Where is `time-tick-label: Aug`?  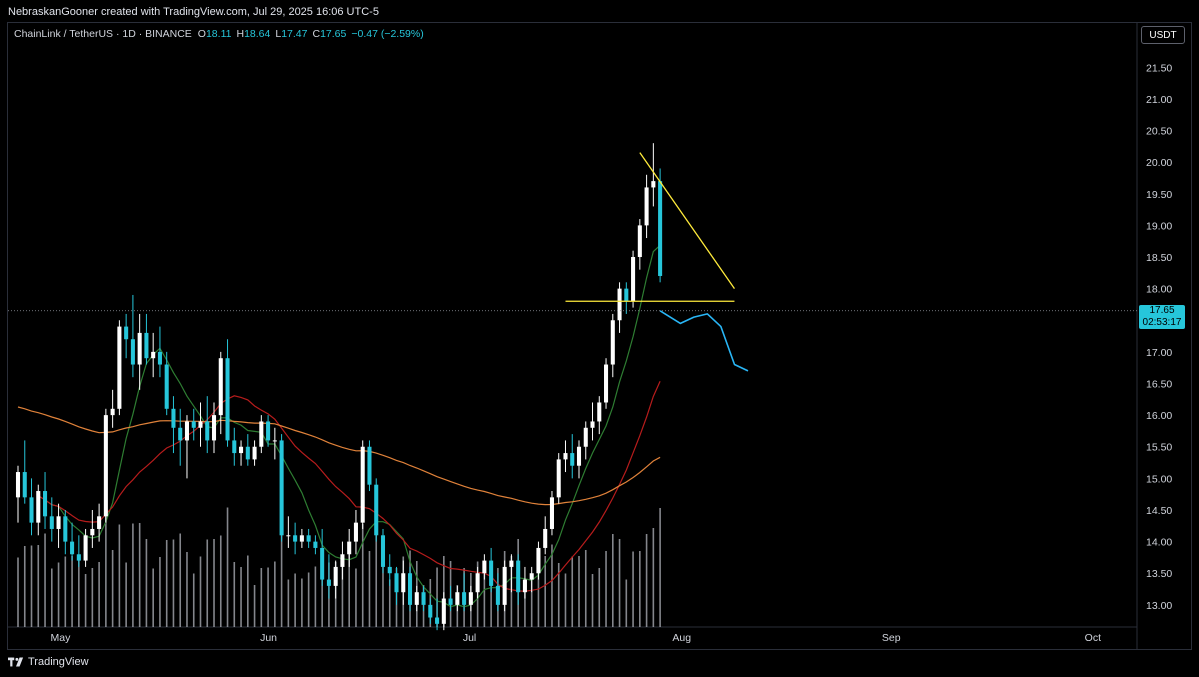
time-tick-label: Aug is located at coordinates (681, 638).